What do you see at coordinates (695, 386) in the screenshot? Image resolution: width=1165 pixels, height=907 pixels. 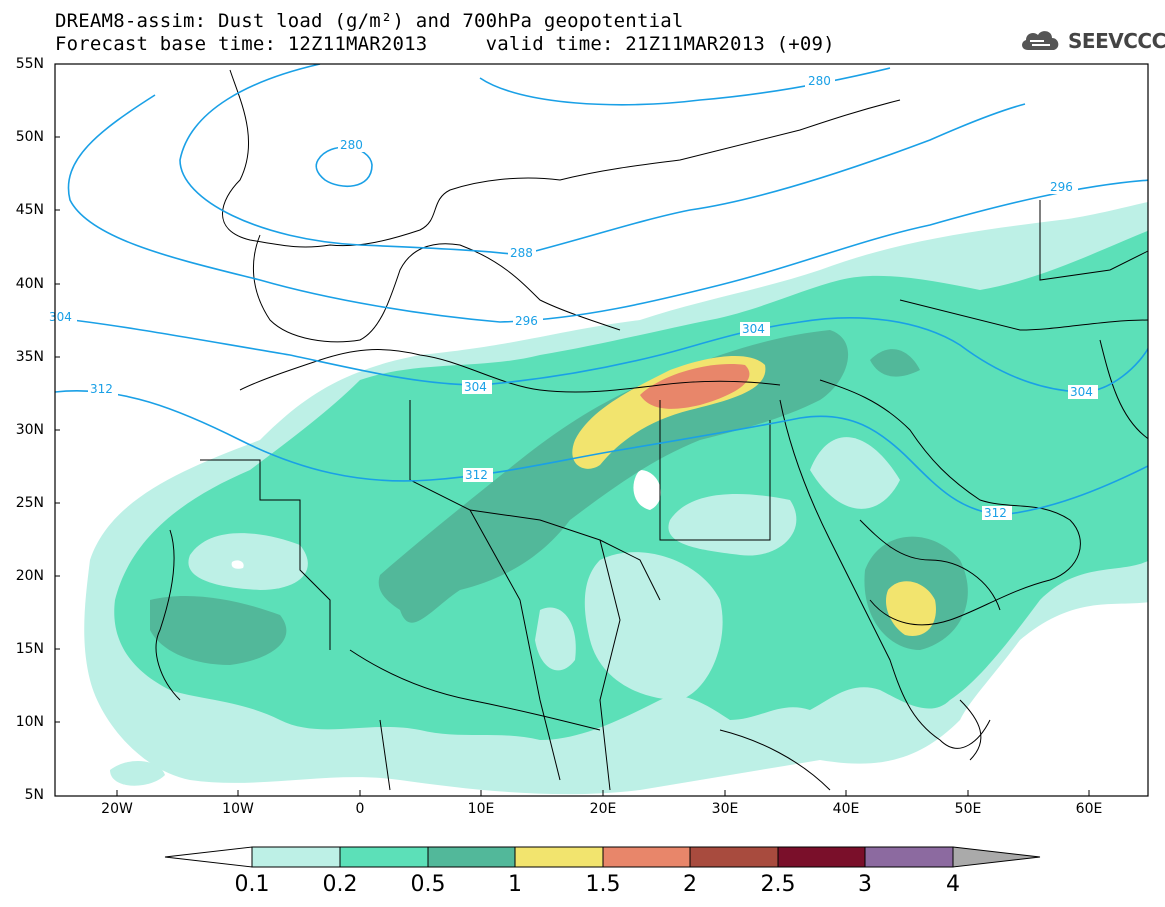 I see `dust-field-1.5` at bounding box center [695, 386].